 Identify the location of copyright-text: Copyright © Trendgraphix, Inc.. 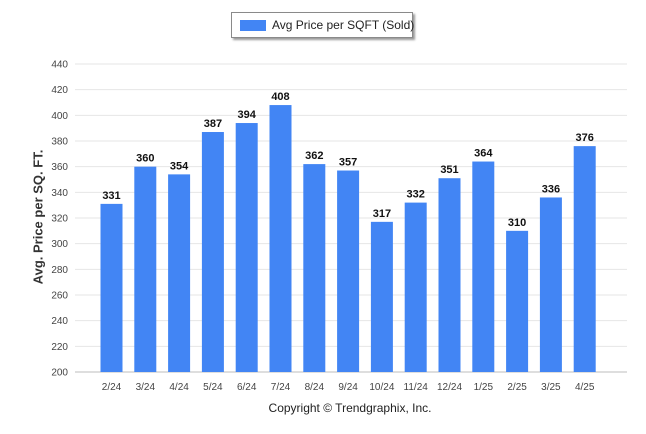
(350, 408).